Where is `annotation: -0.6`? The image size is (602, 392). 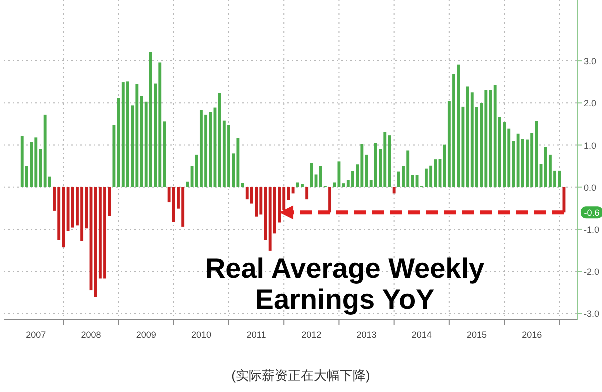 annotation: -0.6 is located at coordinates (592, 213).